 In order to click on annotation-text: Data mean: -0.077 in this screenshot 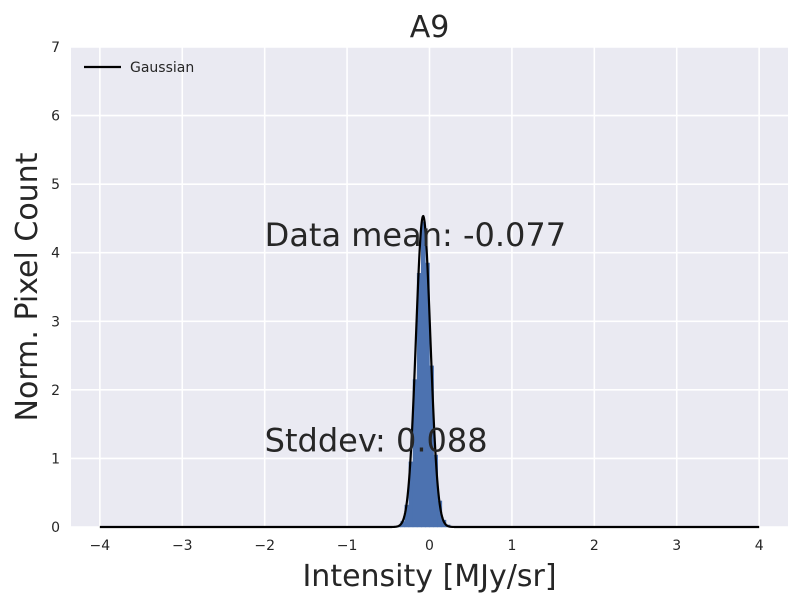, I will do `click(415, 235)`.